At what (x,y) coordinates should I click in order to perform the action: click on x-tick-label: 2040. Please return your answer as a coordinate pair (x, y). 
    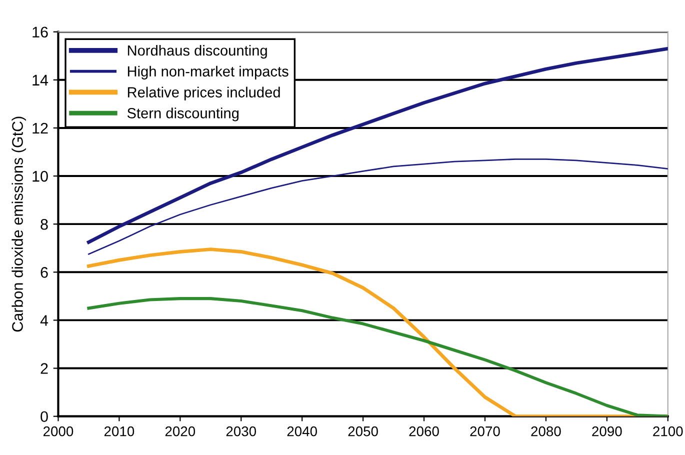
    Looking at the image, I should click on (302, 431).